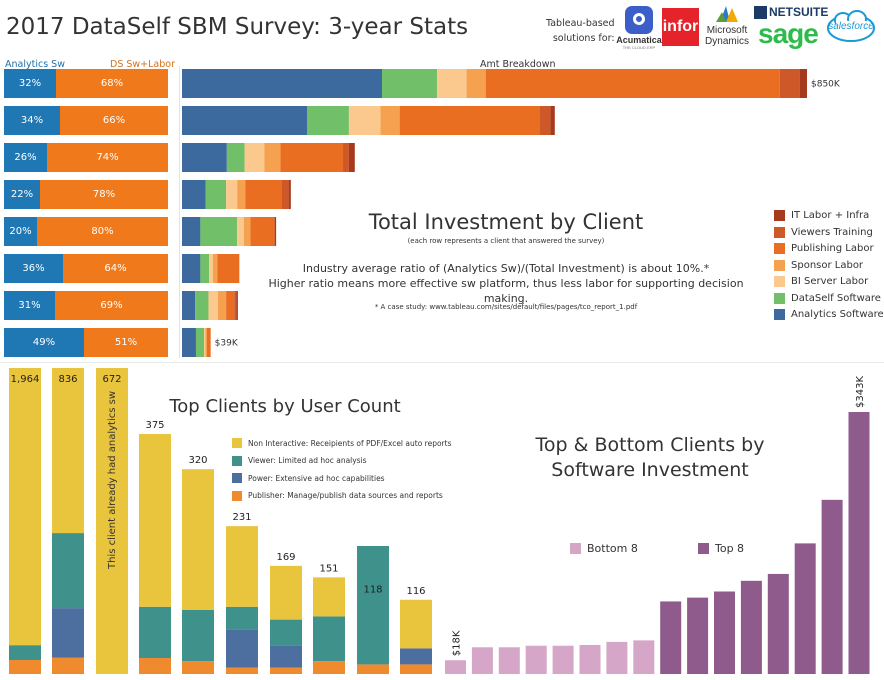 The width and height of the screenshot is (884, 680). Describe the element at coordinates (104, 194) in the screenshot. I see `ratio-other-bar: 78%` at that location.